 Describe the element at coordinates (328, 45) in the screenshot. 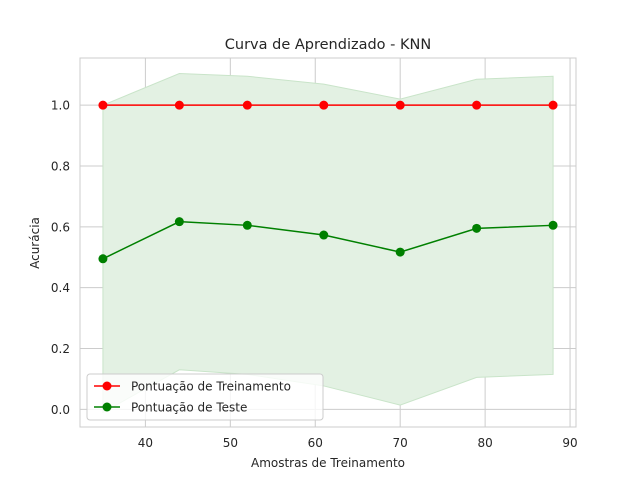

I see `chart-title: Curva de Aprendizado - KNN` at that location.